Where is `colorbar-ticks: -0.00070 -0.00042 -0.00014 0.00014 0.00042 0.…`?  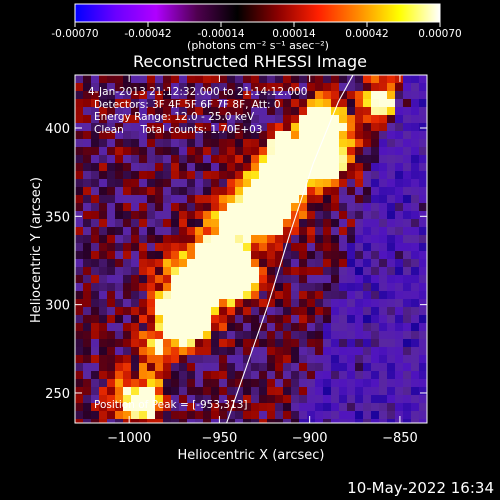
colorbar-ticks: -0.00070 -0.00042 -0.00014 0.00014 0.00042 0.… is located at coordinates (256, 31).